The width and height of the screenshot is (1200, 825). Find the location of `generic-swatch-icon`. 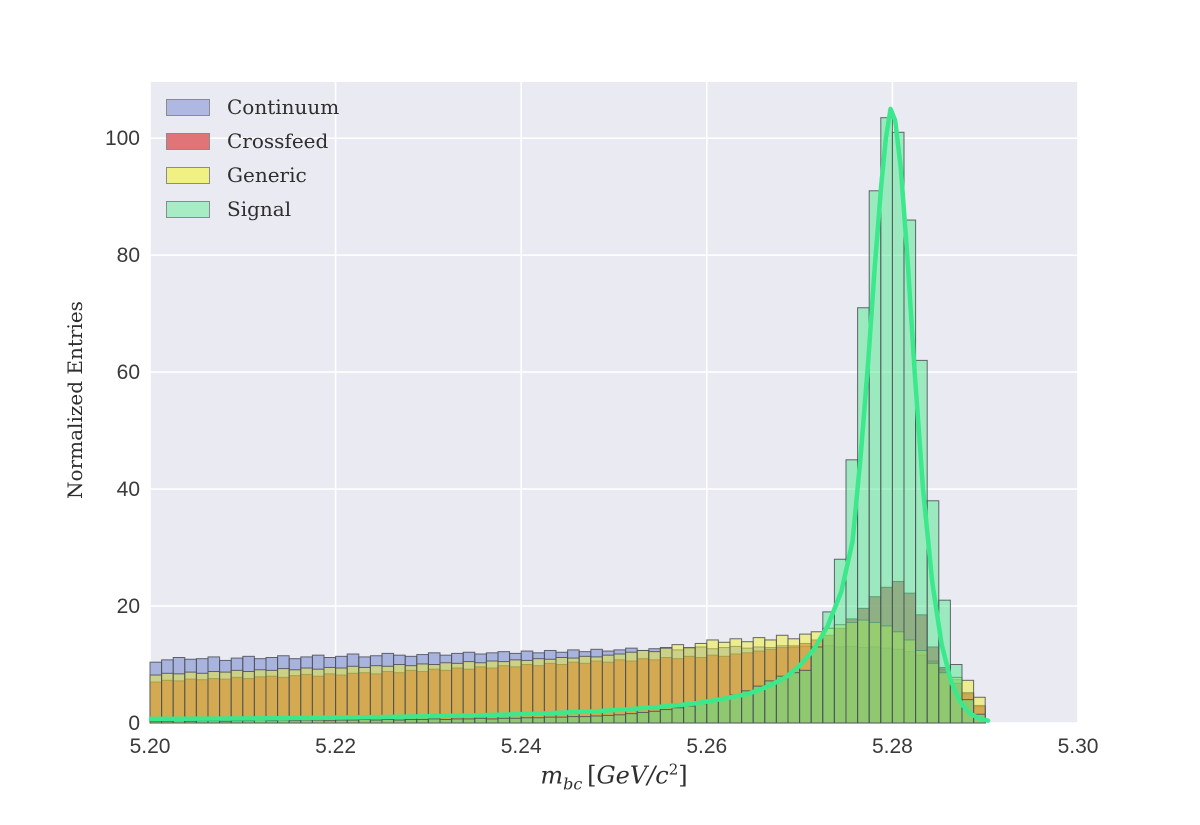

generic-swatch-icon is located at coordinates (188, 175).